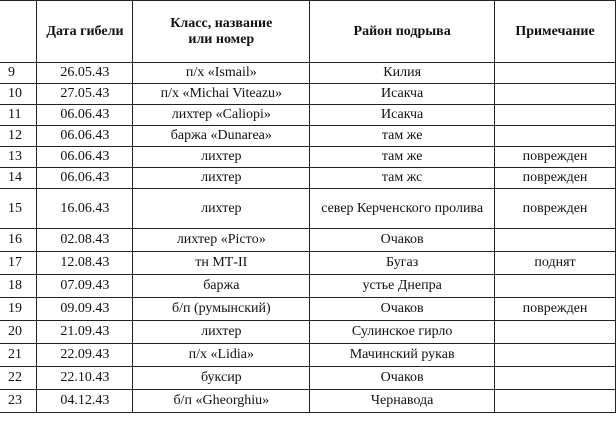 The width and height of the screenshot is (616, 432). I want to click on cell-area: Килия, so click(402, 73).